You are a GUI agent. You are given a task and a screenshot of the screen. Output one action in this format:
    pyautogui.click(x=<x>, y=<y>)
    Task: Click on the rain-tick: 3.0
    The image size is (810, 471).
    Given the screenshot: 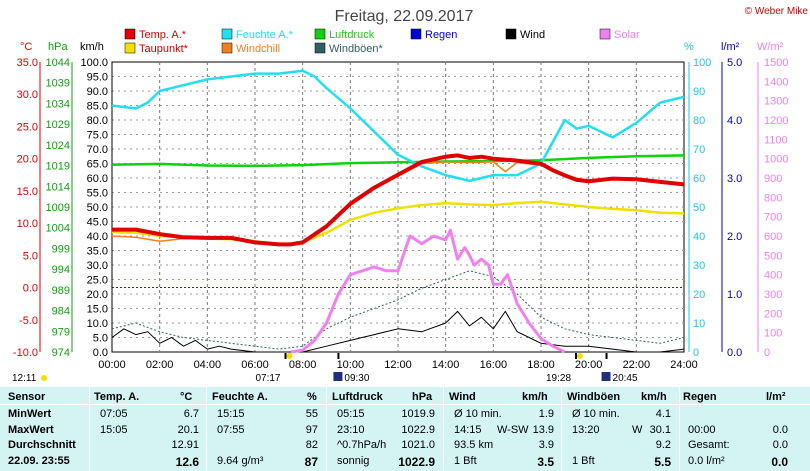 What is the action you would take?
    pyautogui.click(x=734, y=179)
    